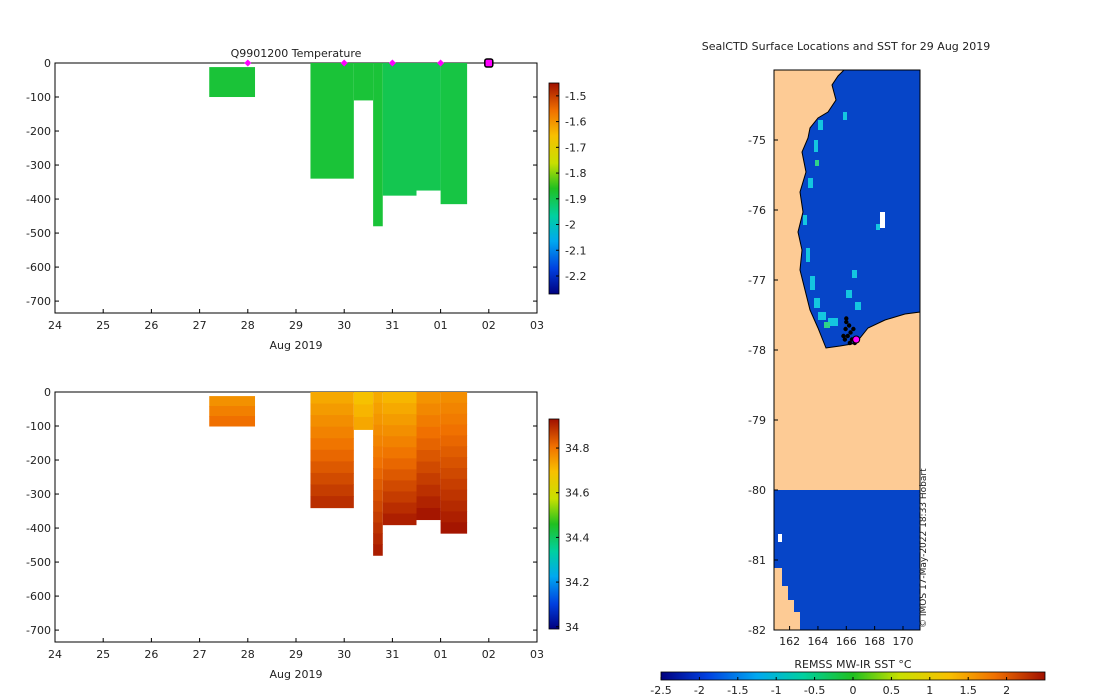 This screenshot has height=700, width=1100. What do you see at coordinates (344, 654) in the screenshot?
I see `salinity-x-tick-label: 30` at bounding box center [344, 654].